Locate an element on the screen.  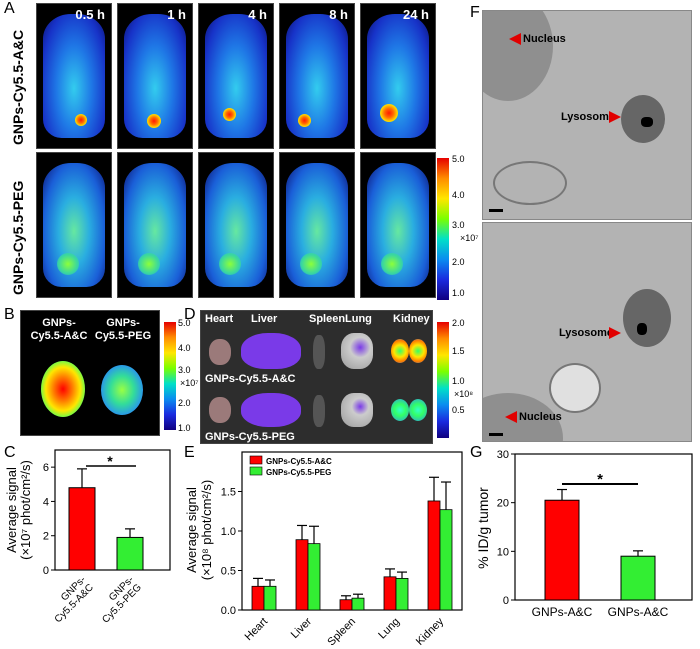
organ-label: Lung is located at coordinates (358, 319).